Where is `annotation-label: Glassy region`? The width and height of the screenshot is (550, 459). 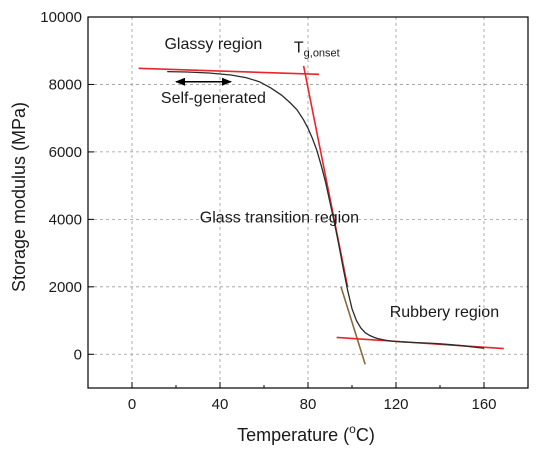 annotation-label: Glassy region is located at coordinates (213, 44).